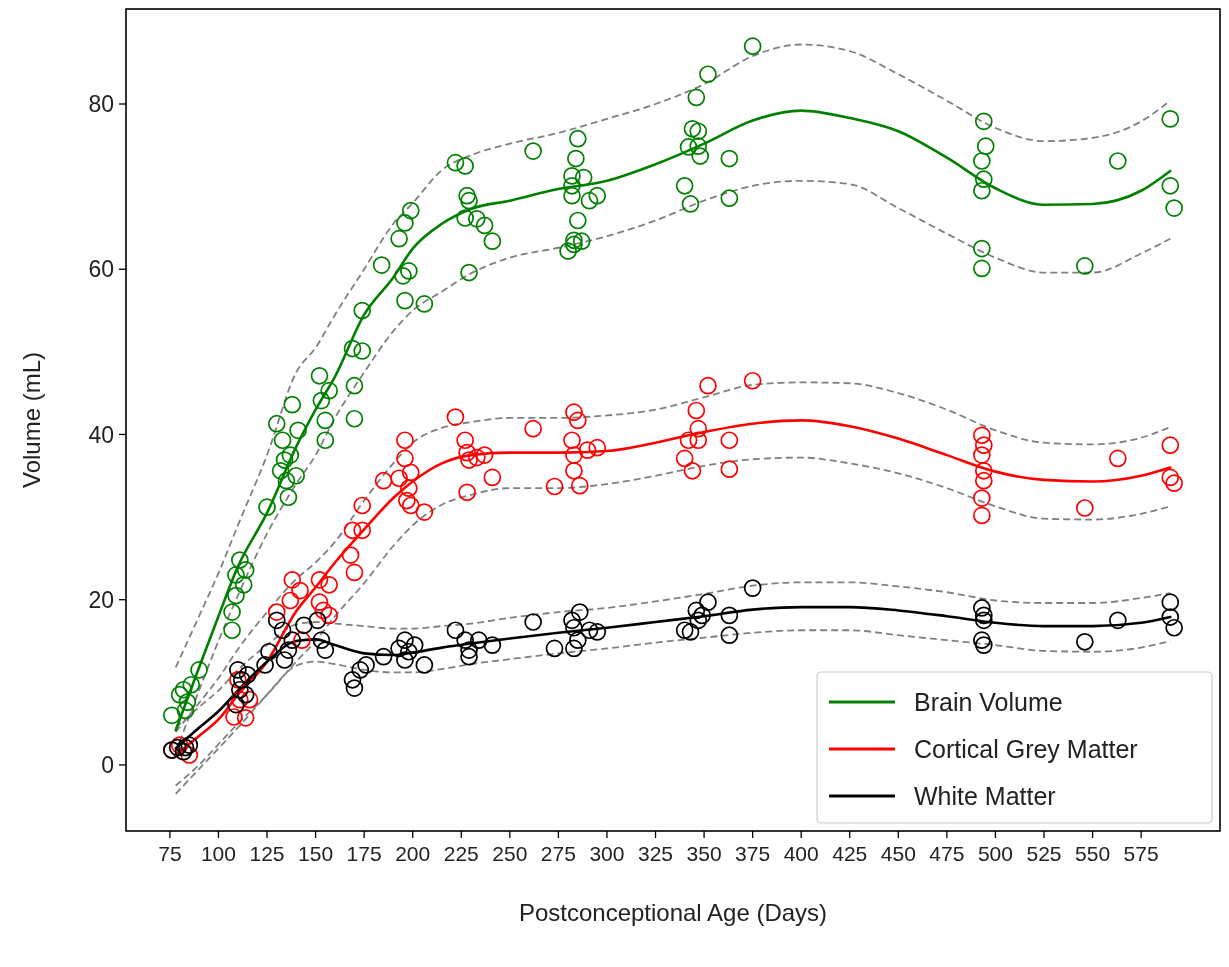  Describe the element at coordinates (267, 853) in the screenshot. I see `x-tick-label: 125` at that location.